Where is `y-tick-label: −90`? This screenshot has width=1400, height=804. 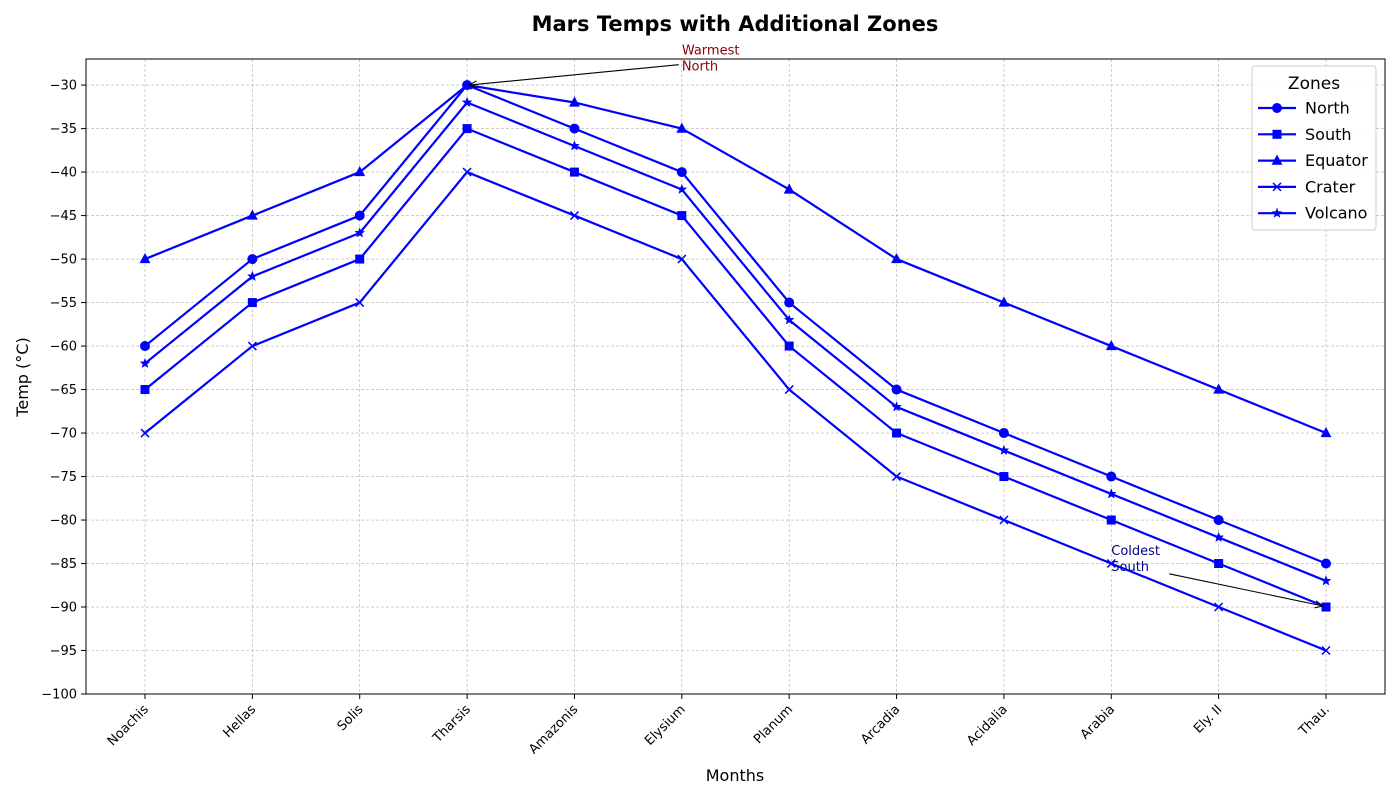
y-tick-label: −90 is located at coordinates (63, 608).